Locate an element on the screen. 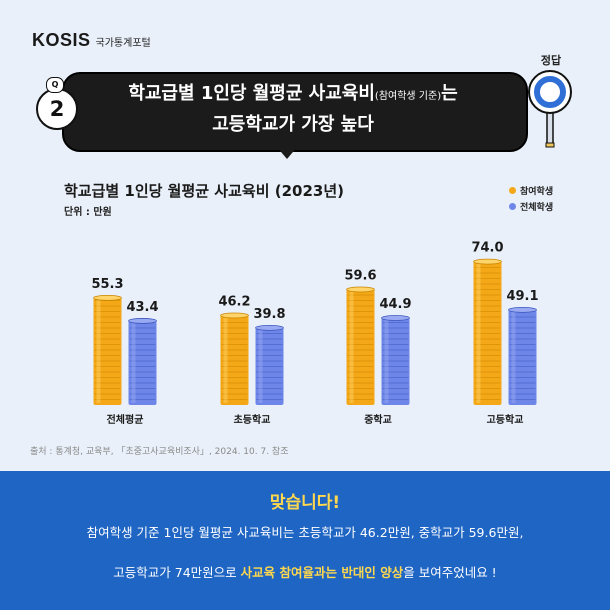  answer-line-2-post: 을 보여주었네요 ! is located at coordinates (450, 572).